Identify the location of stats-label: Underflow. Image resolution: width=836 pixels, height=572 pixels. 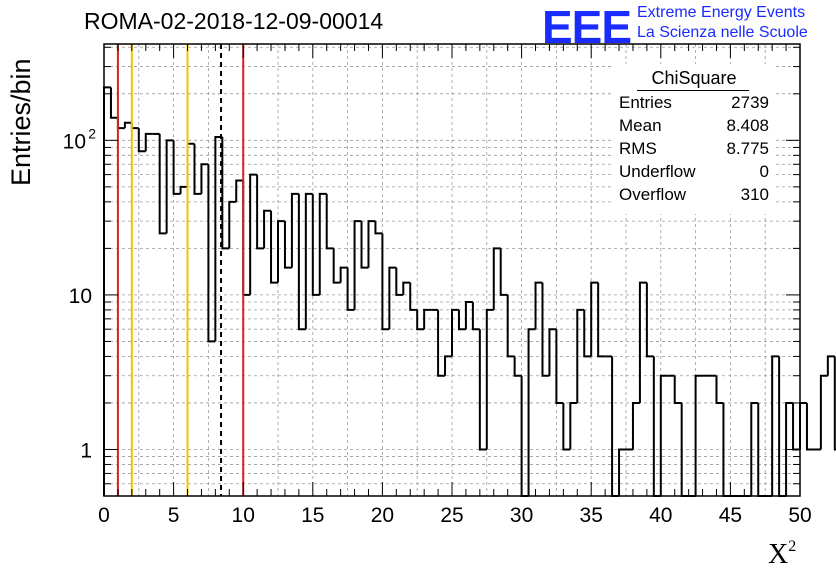
(657, 171).